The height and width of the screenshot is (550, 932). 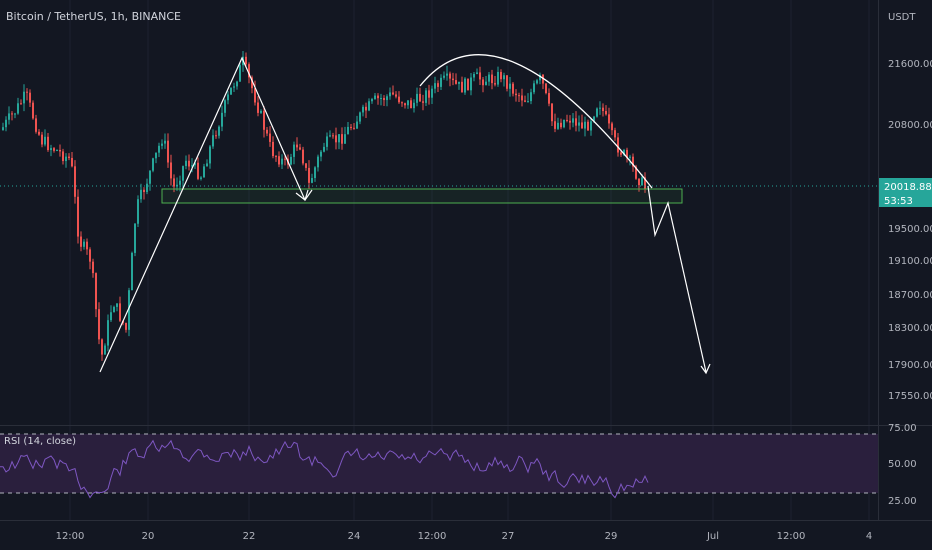 What do you see at coordinates (910, 295) in the screenshot?
I see `price-tick-label: 18700.00` at bounding box center [910, 295].